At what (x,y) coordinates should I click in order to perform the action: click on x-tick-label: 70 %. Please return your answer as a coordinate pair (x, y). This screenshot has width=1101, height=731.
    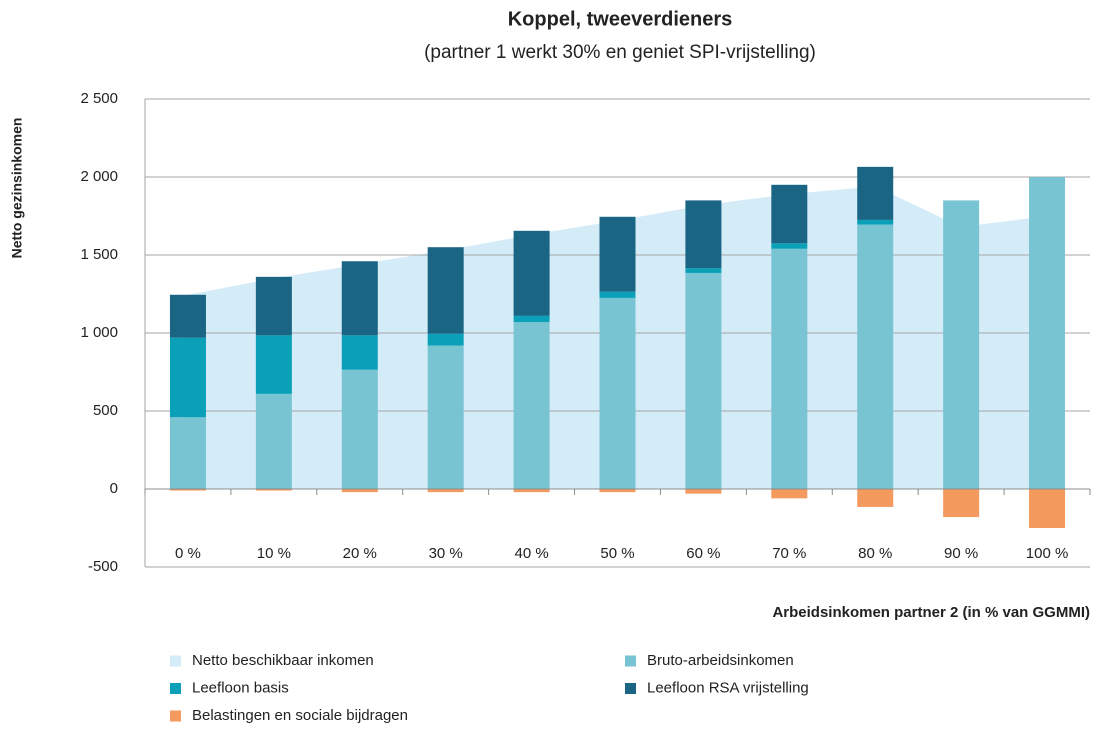
    Looking at the image, I should click on (789, 553).